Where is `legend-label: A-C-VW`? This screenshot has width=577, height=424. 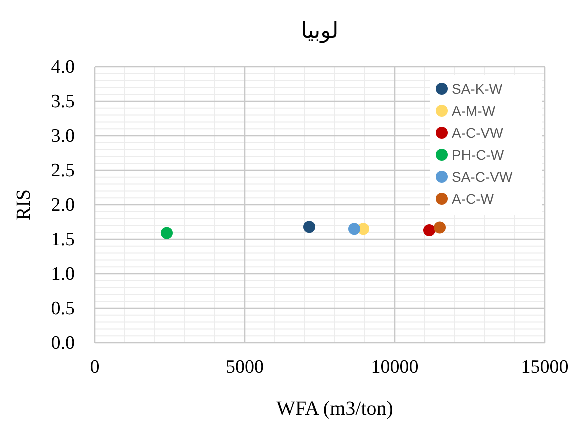 legend-label: A-C-VW is located at coordinates (478, 133).